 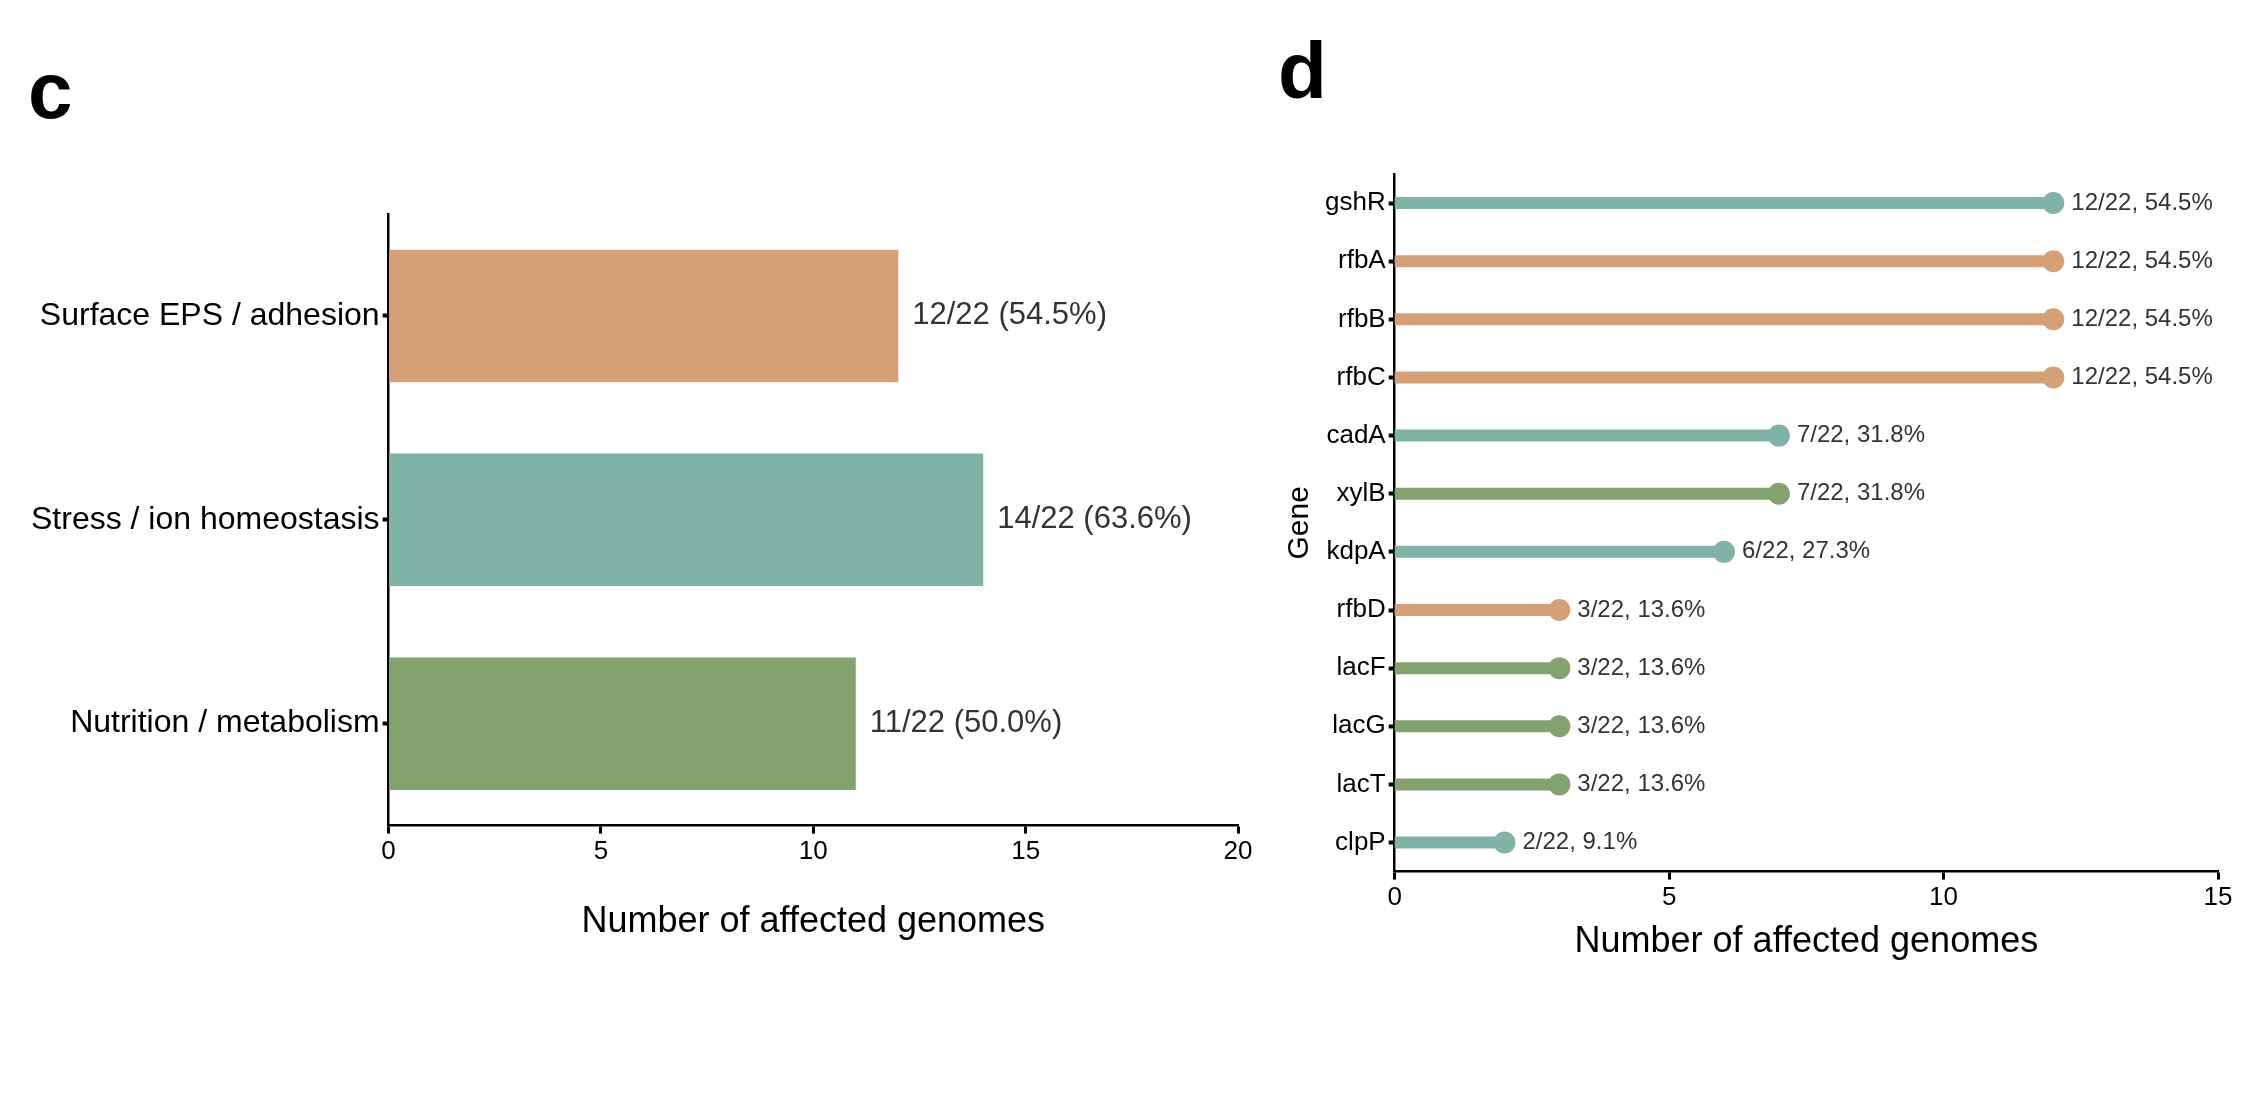 I want to click on chart-title: d, so click(x=1302, y=71).